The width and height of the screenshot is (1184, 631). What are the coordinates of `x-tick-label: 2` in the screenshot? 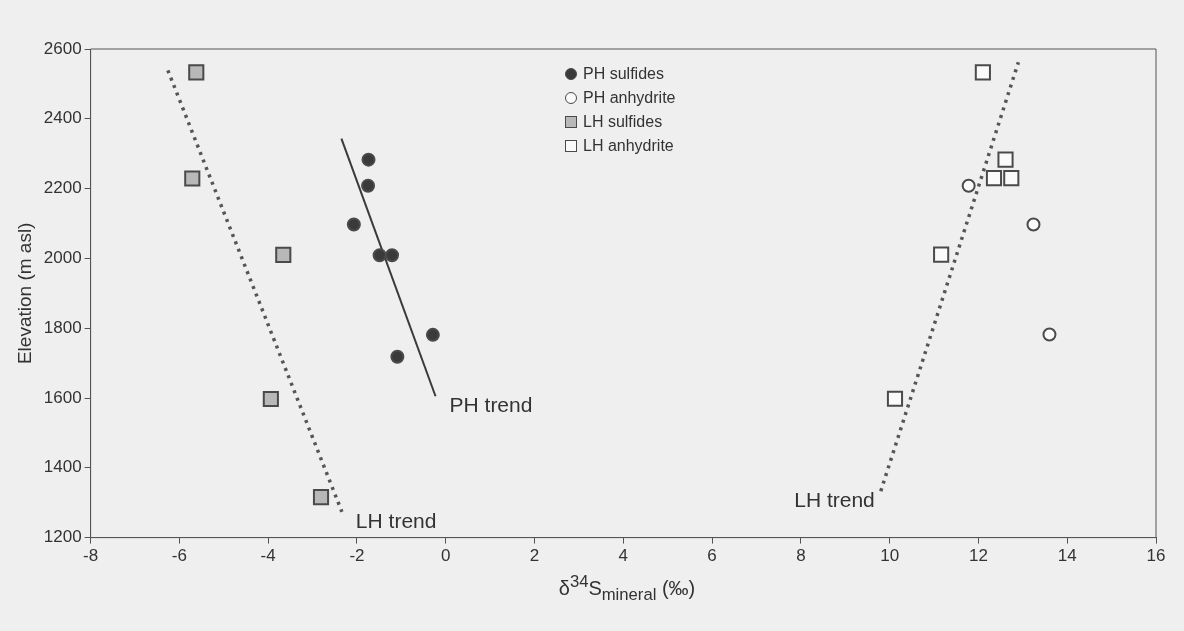 It's located at (534, 556).